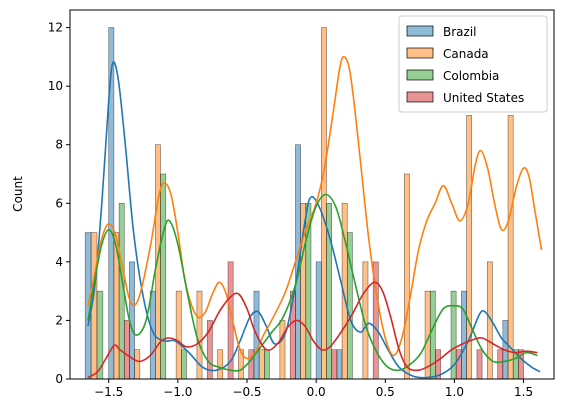 The height and width of the screenshot is (413, 562). Describe the element at coordinates (420, 31) in the screenshot. I see `legend-swatch-brazil` at that location.